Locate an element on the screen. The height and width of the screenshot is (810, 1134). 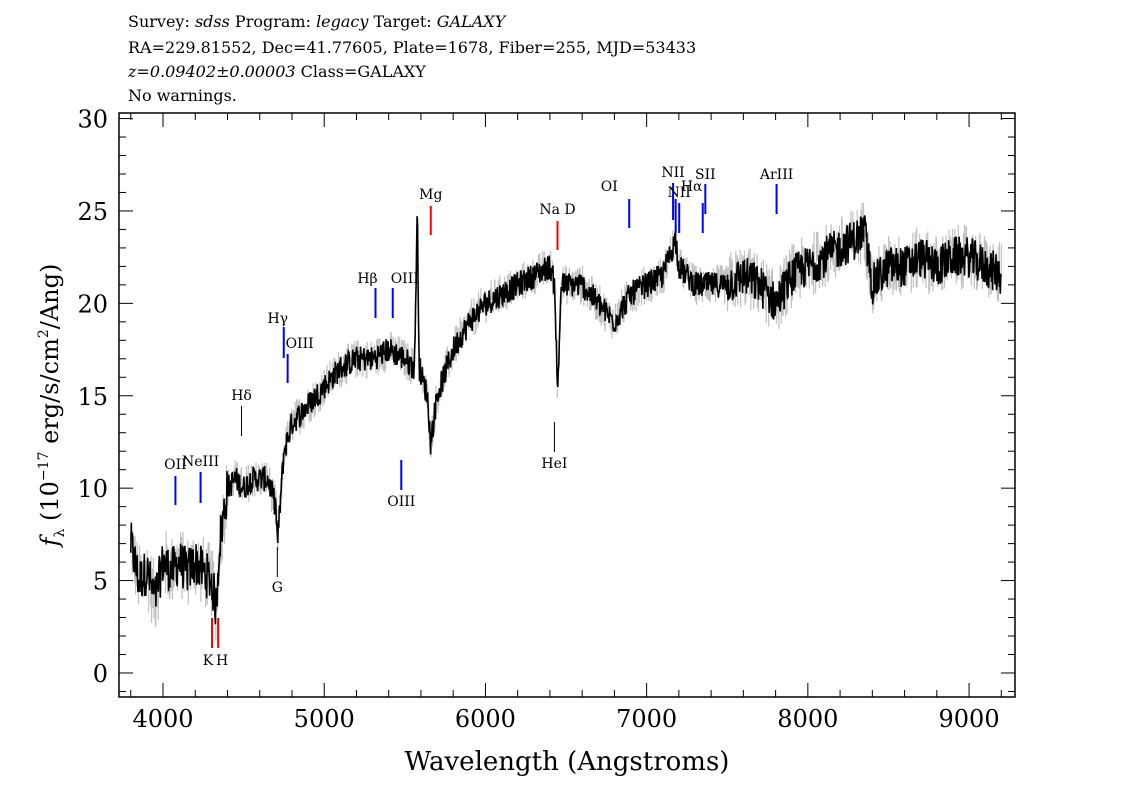
y-tick-label: 15 is located at coordinates (92, 397).